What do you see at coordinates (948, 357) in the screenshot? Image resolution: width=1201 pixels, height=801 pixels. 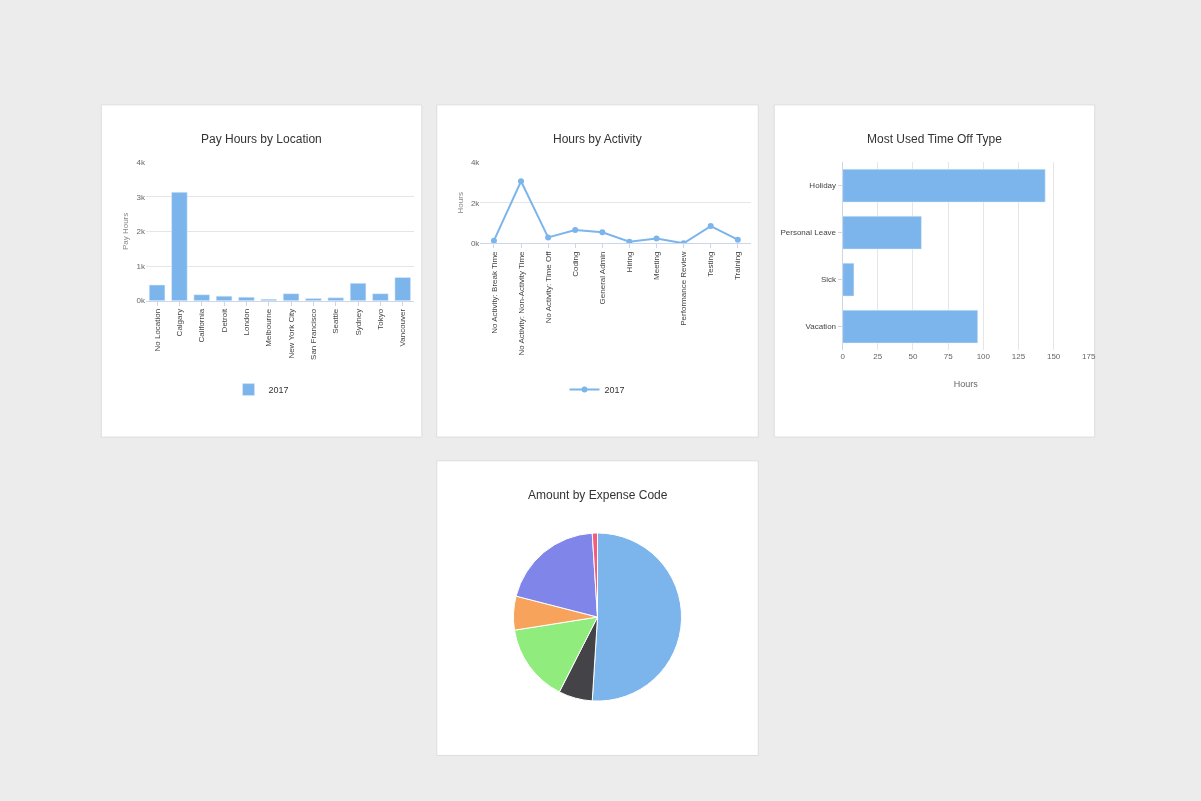 I see `x-tick-label: 75` at bounding box center [948, 357].